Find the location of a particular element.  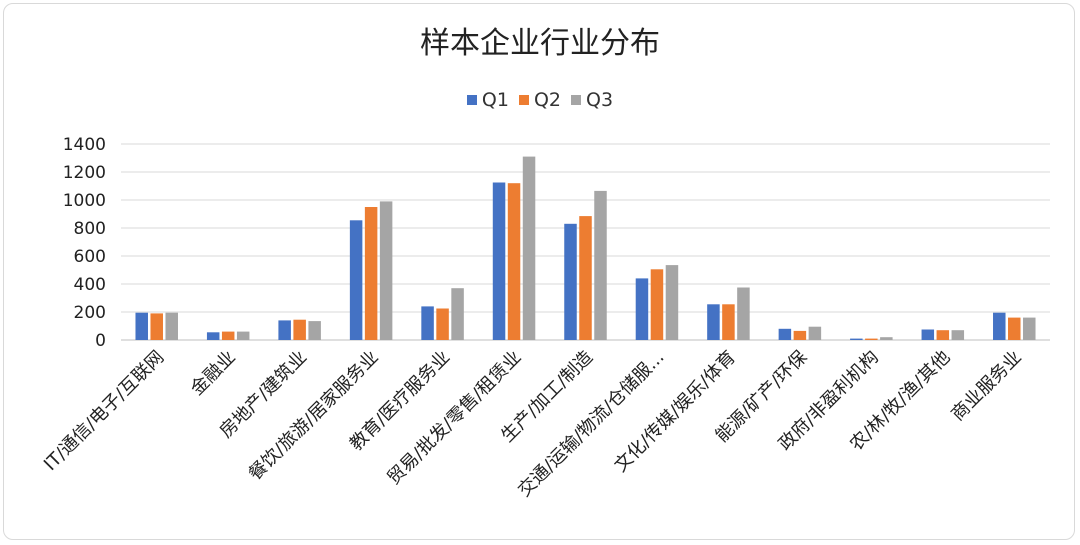

category-label: IT/通信/电子/互联网 is located at coordinates (104, 411).